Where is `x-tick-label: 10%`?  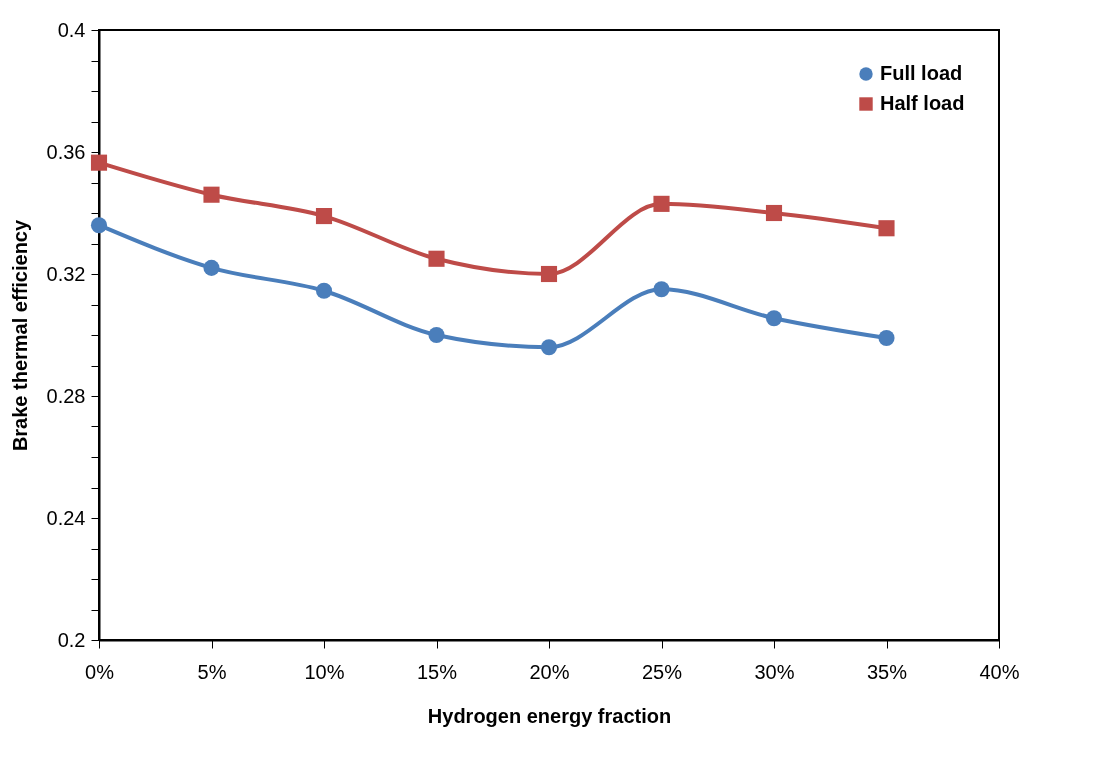
x-tick-label: 10% is located at coordinates (324, 671).